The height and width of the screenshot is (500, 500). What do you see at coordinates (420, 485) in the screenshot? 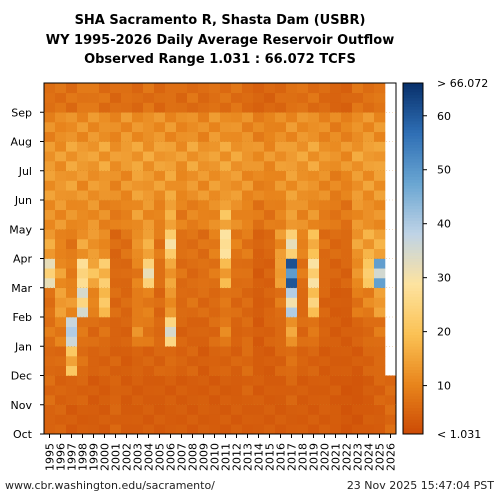
I see `footer-timestamp: 23 Nov 2025 15:47:04 PST` at bounding box center [420, 485].